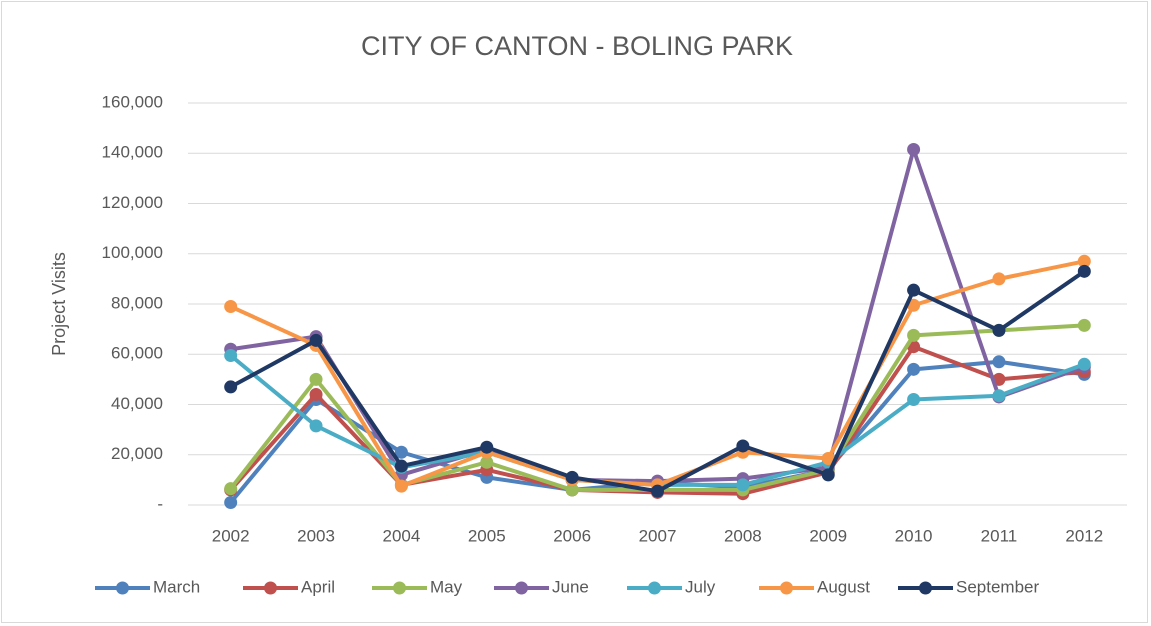 The image size is (1151, 626). What do you see at coordinates (999, 535) in the screenshot?
I see `x-tick-label: 2011` at bounding box center [999, 535].